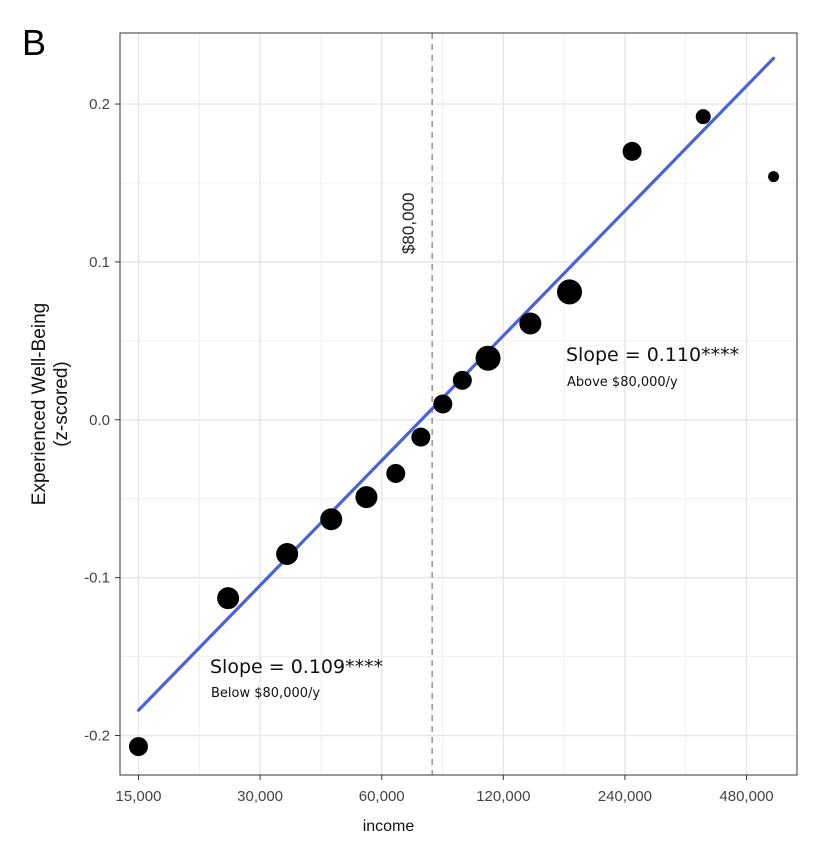  I want to click on y-axis: 0.2 0.1 0.0 -0.1 -0.2, so click(102, 420).